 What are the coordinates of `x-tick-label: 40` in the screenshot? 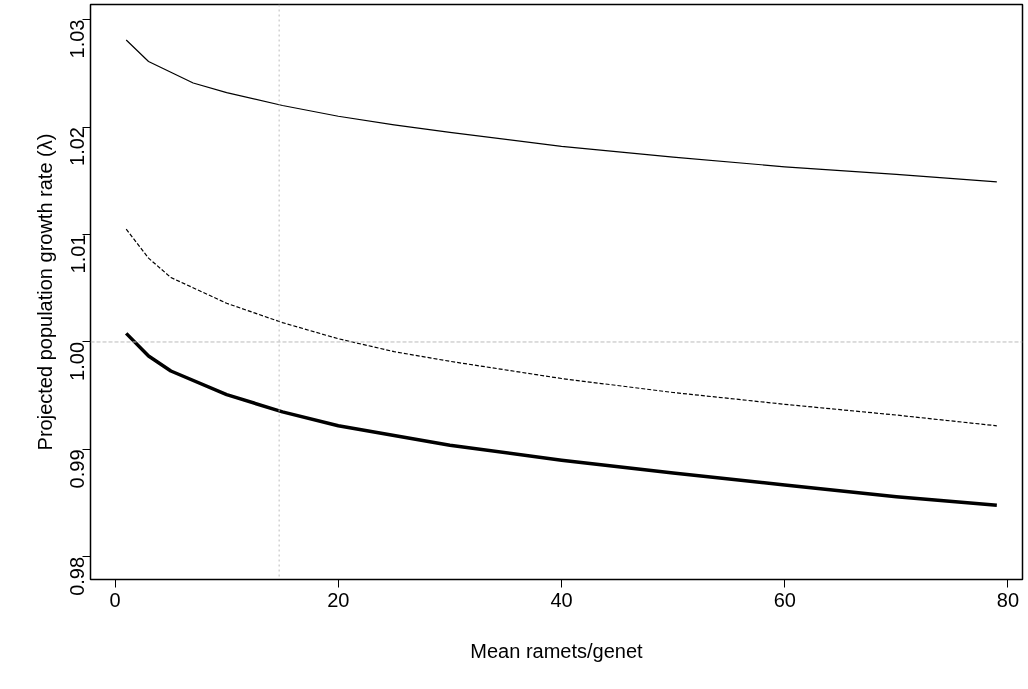 It's located at (561, 599).